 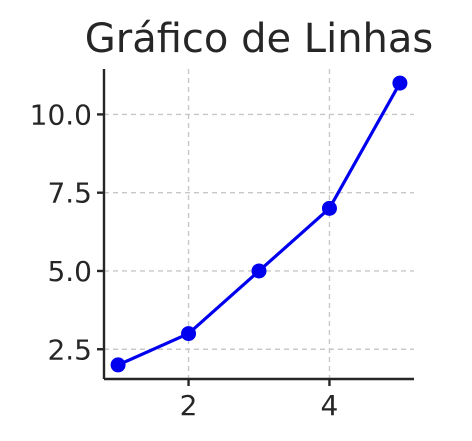 What do you see at coordinates (189, 405) in the screenshot?
I see `x-tick-label: 2` at bounding box center [189, 405].